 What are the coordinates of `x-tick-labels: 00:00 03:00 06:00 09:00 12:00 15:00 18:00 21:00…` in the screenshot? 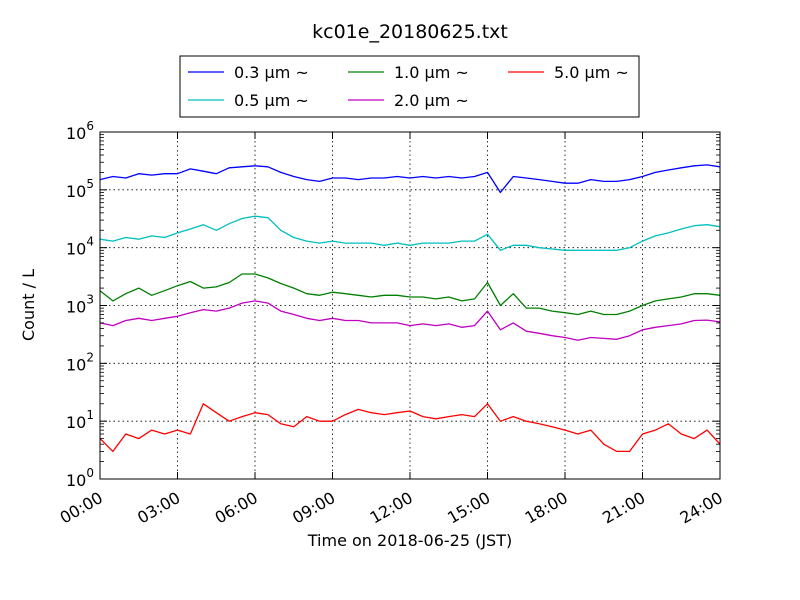 It's located at (391, 508).